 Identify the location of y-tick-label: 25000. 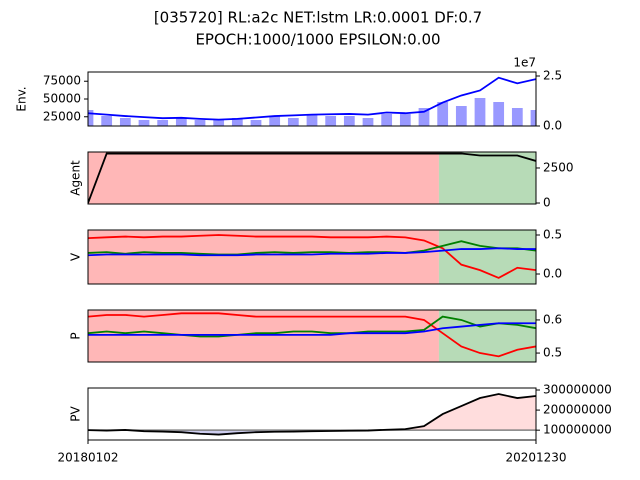
(62, 116).